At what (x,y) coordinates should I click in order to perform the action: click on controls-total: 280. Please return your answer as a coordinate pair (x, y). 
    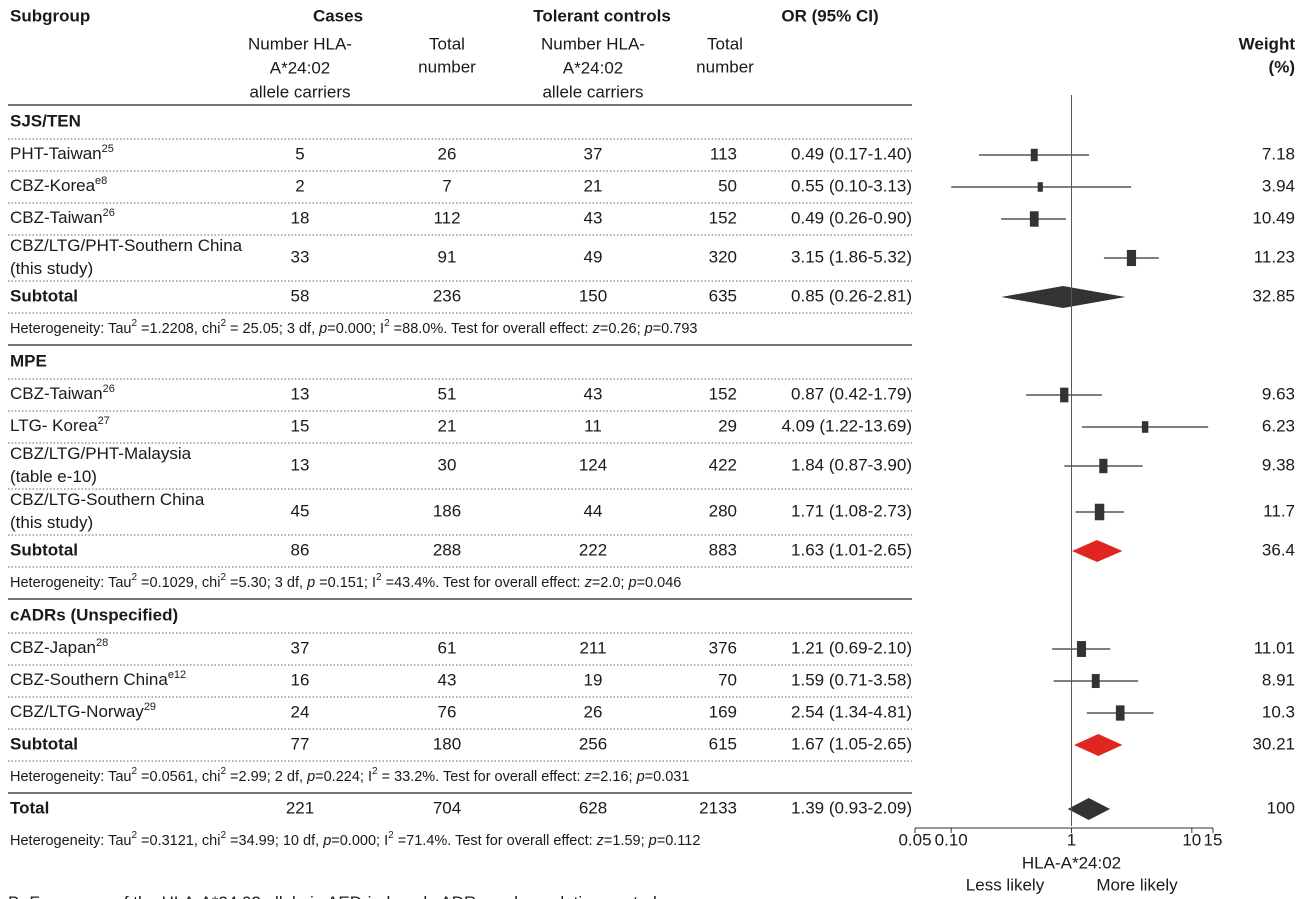
    Looking at the image, I should click on (723, 510).